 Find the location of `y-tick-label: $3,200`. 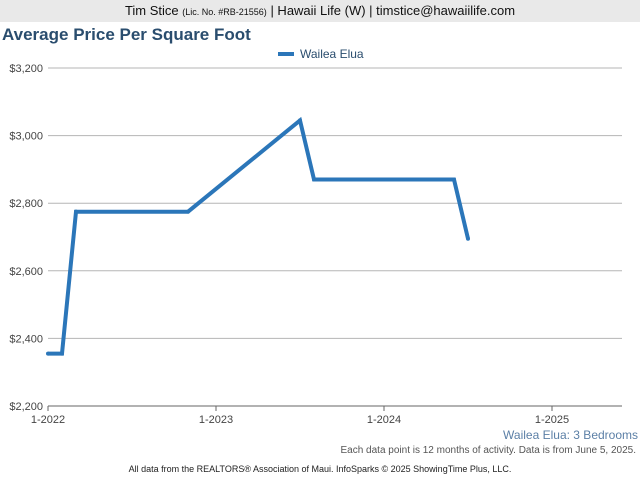

y-tick-label: $3,200 is located at coordinates (26, 69).